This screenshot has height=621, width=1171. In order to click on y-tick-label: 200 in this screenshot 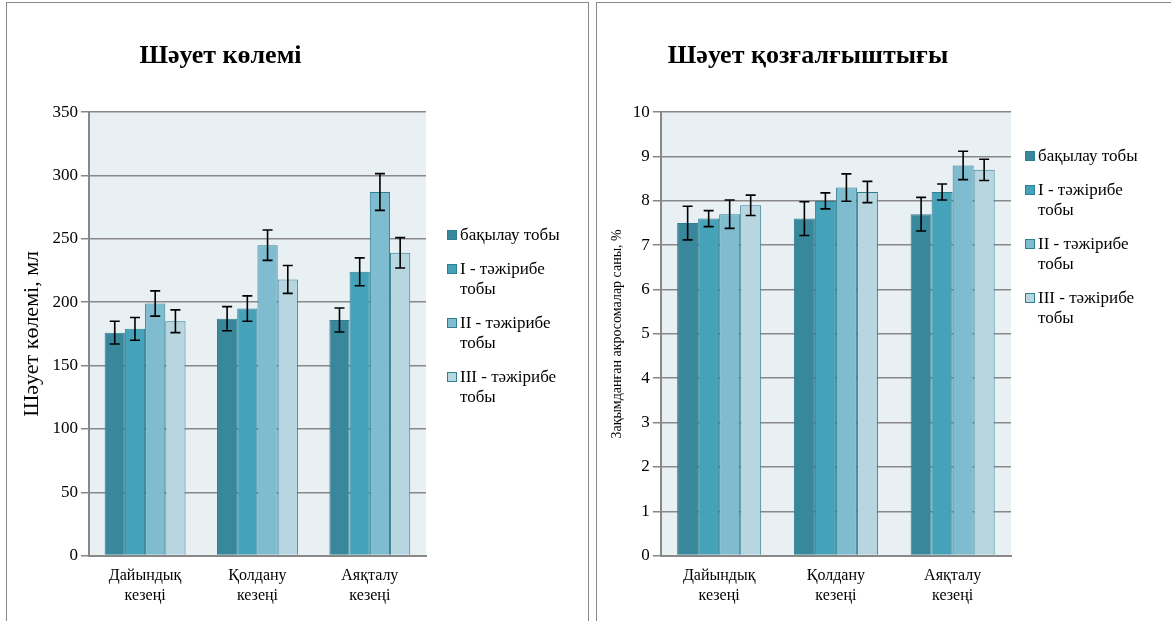, I will do `click(65, 301)`.